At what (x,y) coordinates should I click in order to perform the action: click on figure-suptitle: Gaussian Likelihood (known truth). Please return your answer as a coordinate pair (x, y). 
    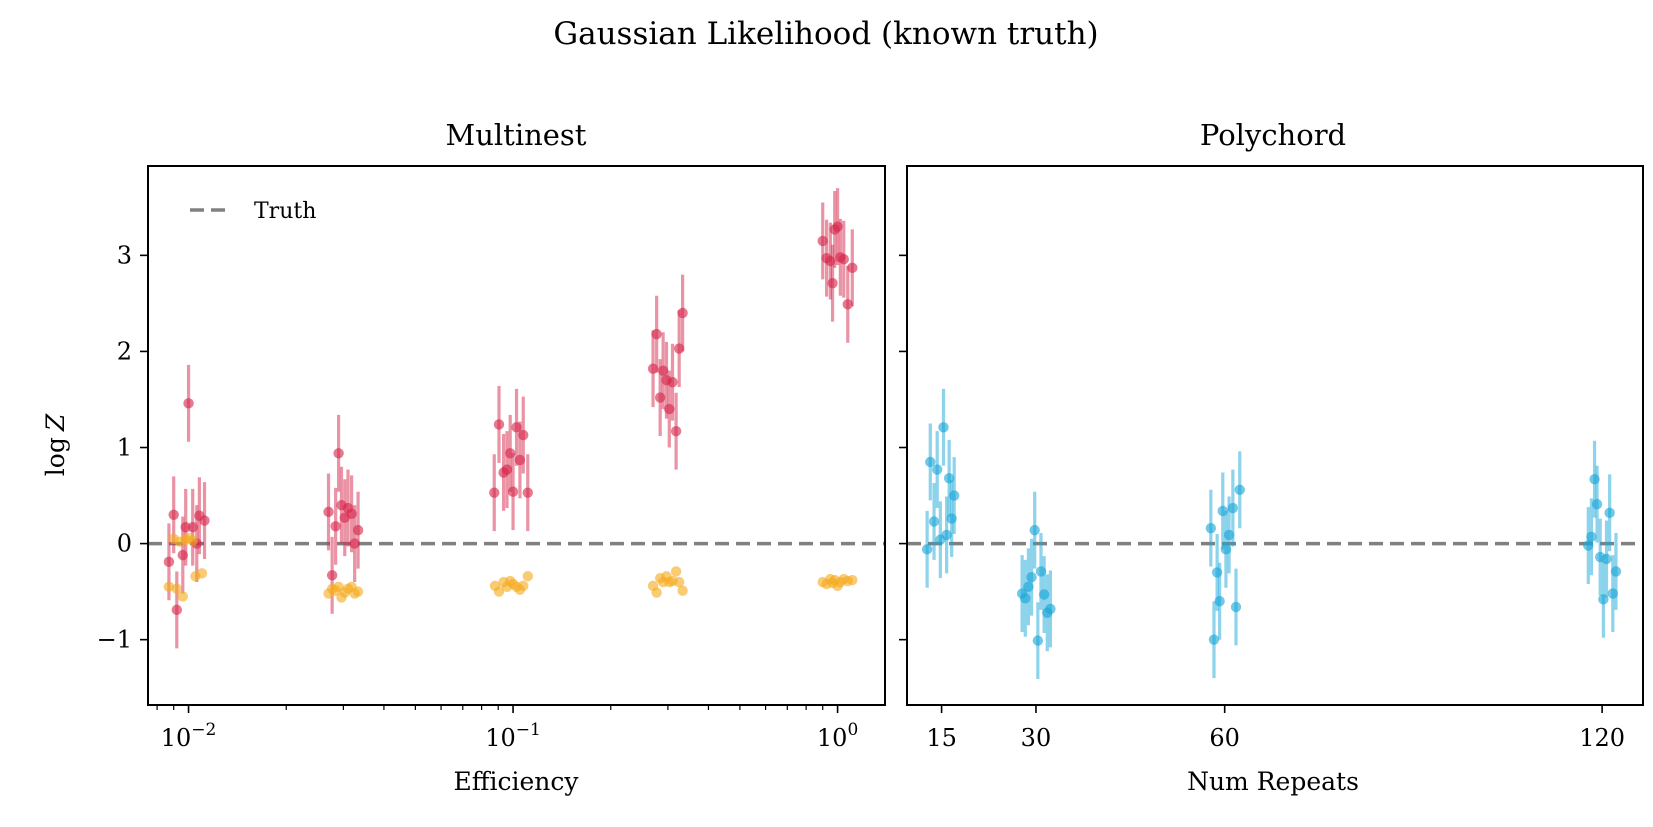
    Looking at the image, I should click on (825, 34).